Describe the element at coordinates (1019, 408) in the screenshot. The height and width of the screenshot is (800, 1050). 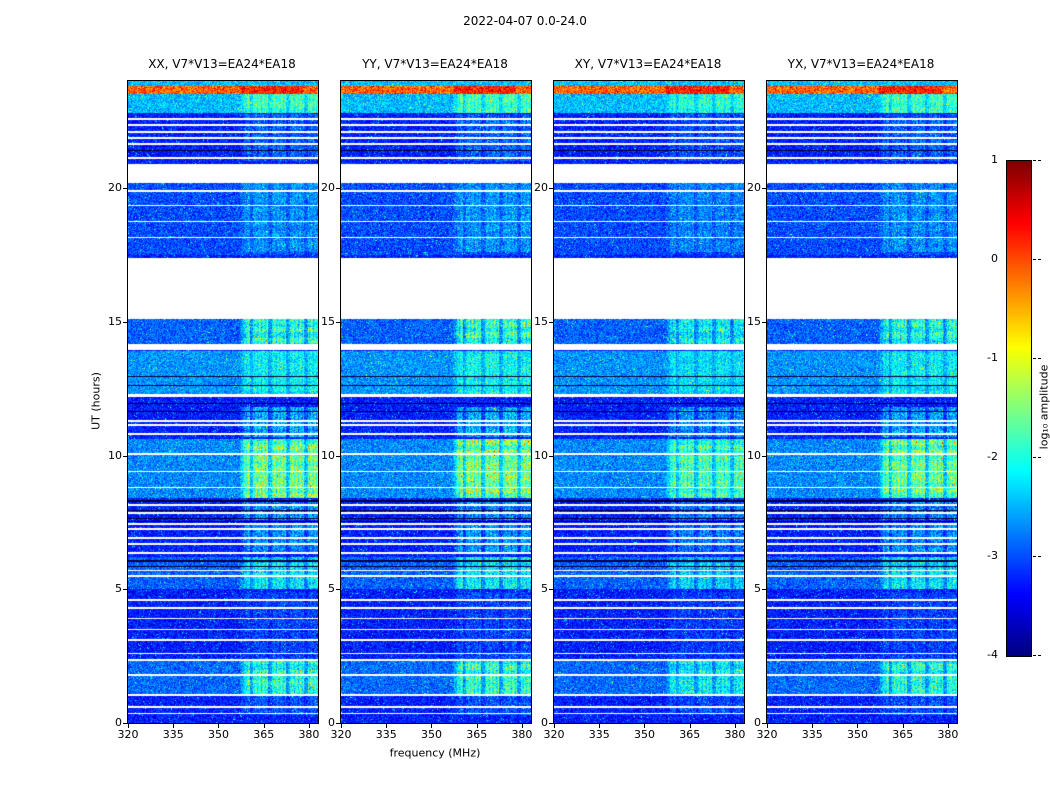
I see `colorbar-gradient-canvas` at that location.